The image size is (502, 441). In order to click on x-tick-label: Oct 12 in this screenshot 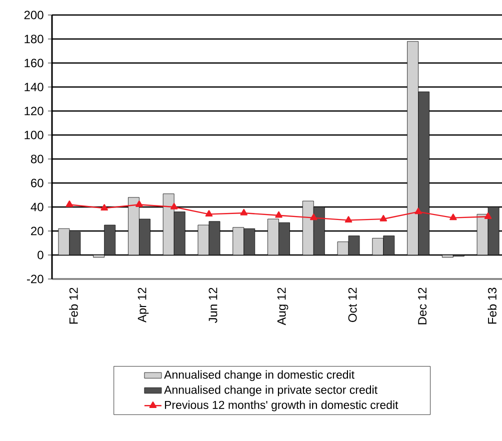, I will do `click(352, 305)`.